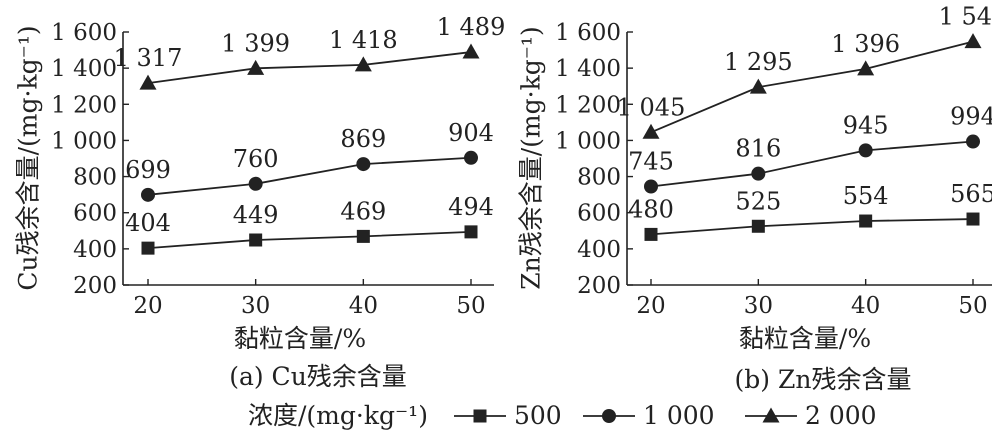 The image size is (992, 437). What do you see at coordinates (318, 376) in the screenshot?
I see `cu-caption: (a) Cu残余含量` at bounding box center [318, 376].